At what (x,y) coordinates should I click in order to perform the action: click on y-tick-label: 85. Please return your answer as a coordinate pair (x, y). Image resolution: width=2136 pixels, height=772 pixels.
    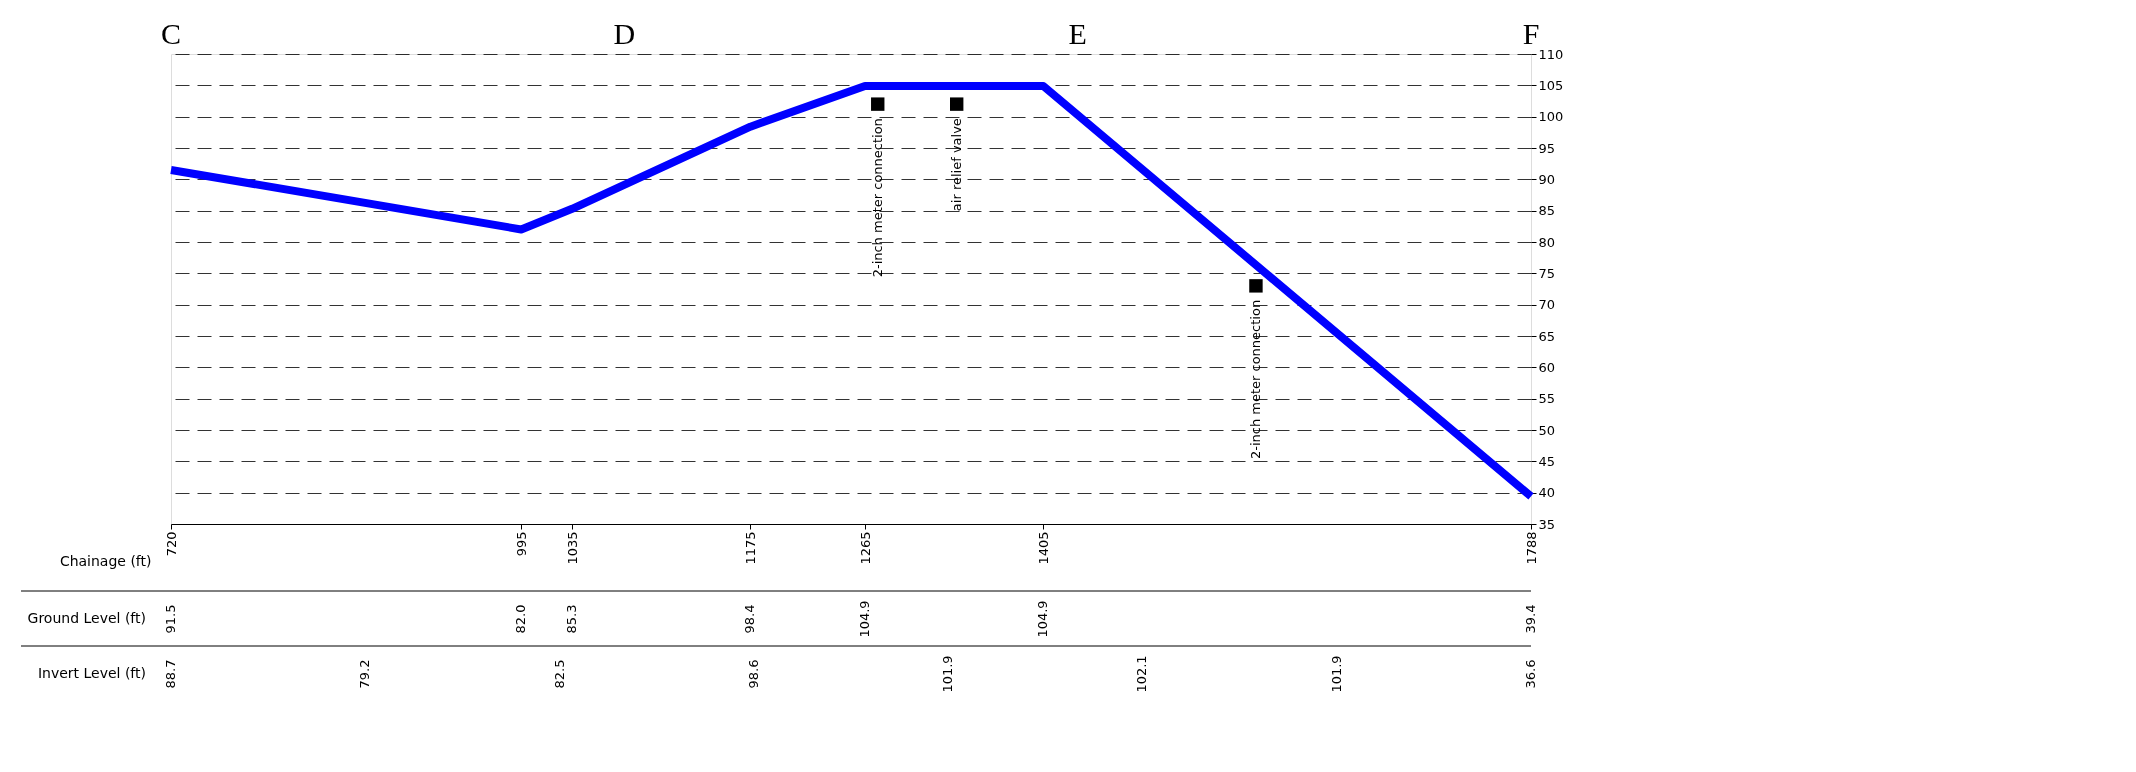
    Looking at the image, I should click on (1547, 211).